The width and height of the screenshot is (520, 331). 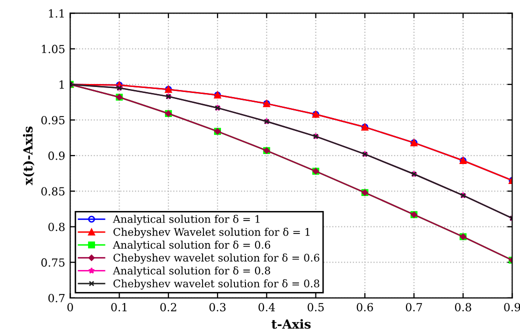 What do you see at coordinates (168, 307) in the screenshot?
I see `x-tick-label: 0.2` at bounding box center [168, 307].